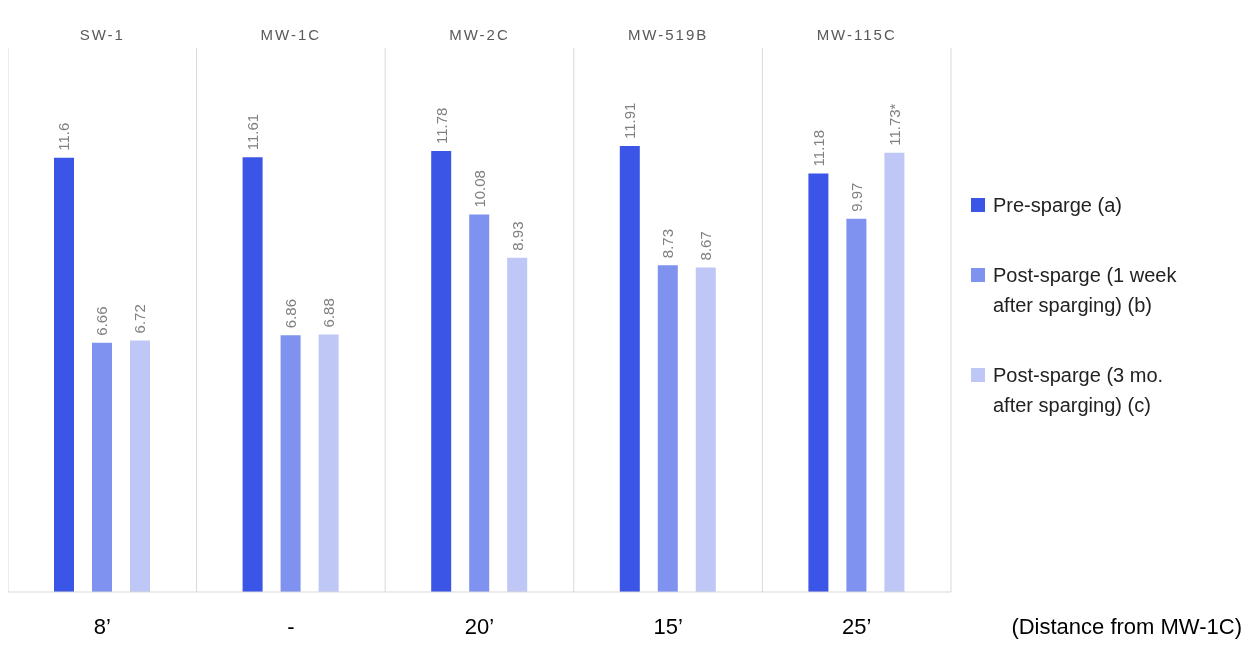 The width and height of the screenshot is (1254, 650). Describe the element at coordinates (291, 34) in the screenshot. I see `x-tick-label: MW-1C` at that location.